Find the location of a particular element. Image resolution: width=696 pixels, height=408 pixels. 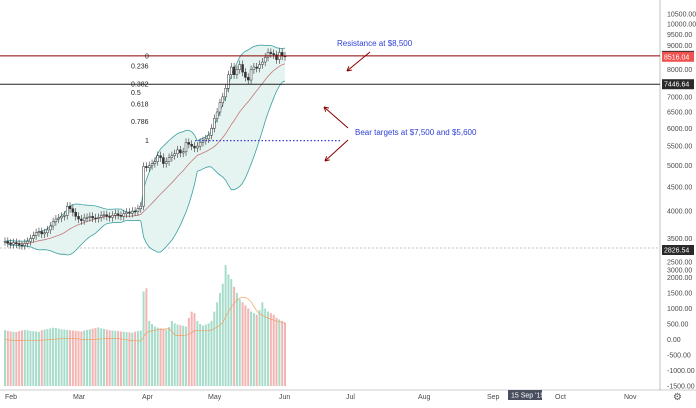

y-tick-label: 10000.00 is located at coordinates (681, 24).